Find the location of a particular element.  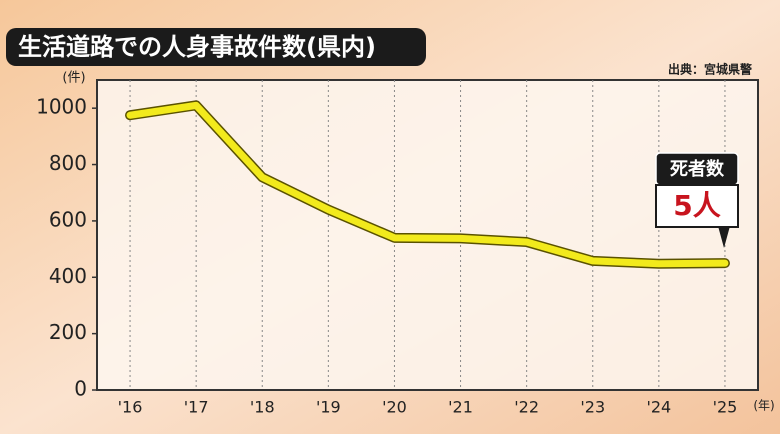

source: 出典：宮城県警 is located at coordinates (710, 69).